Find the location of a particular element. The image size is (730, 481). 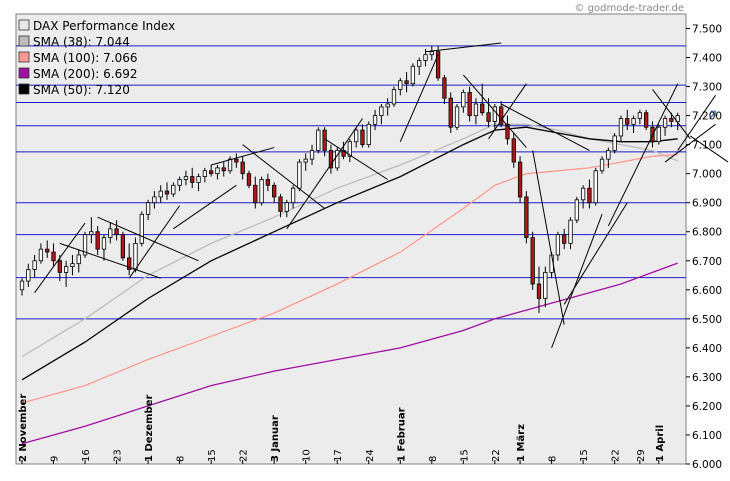

x-tick-label: 17 is located at coordinates (338, 455).